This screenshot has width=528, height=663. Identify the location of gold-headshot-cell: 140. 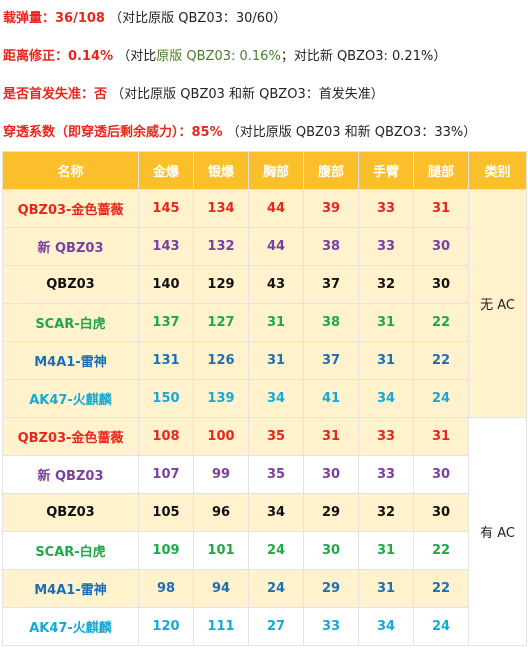
(166, 284).